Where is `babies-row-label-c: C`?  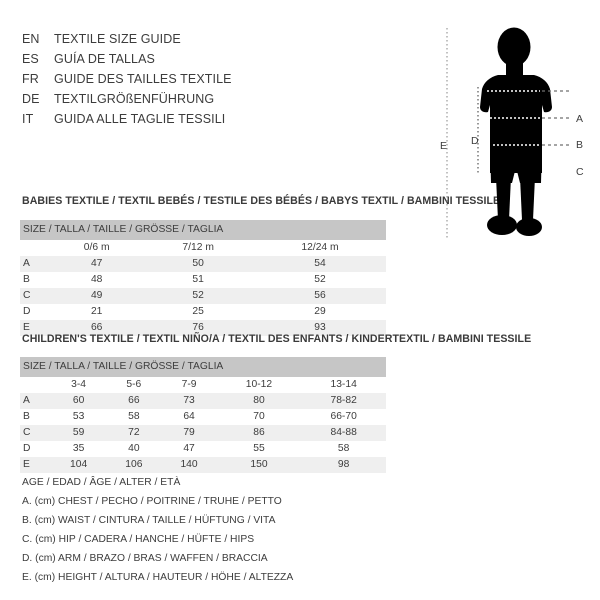
babies-row-label-c: C is located at coordinates (35, 296).